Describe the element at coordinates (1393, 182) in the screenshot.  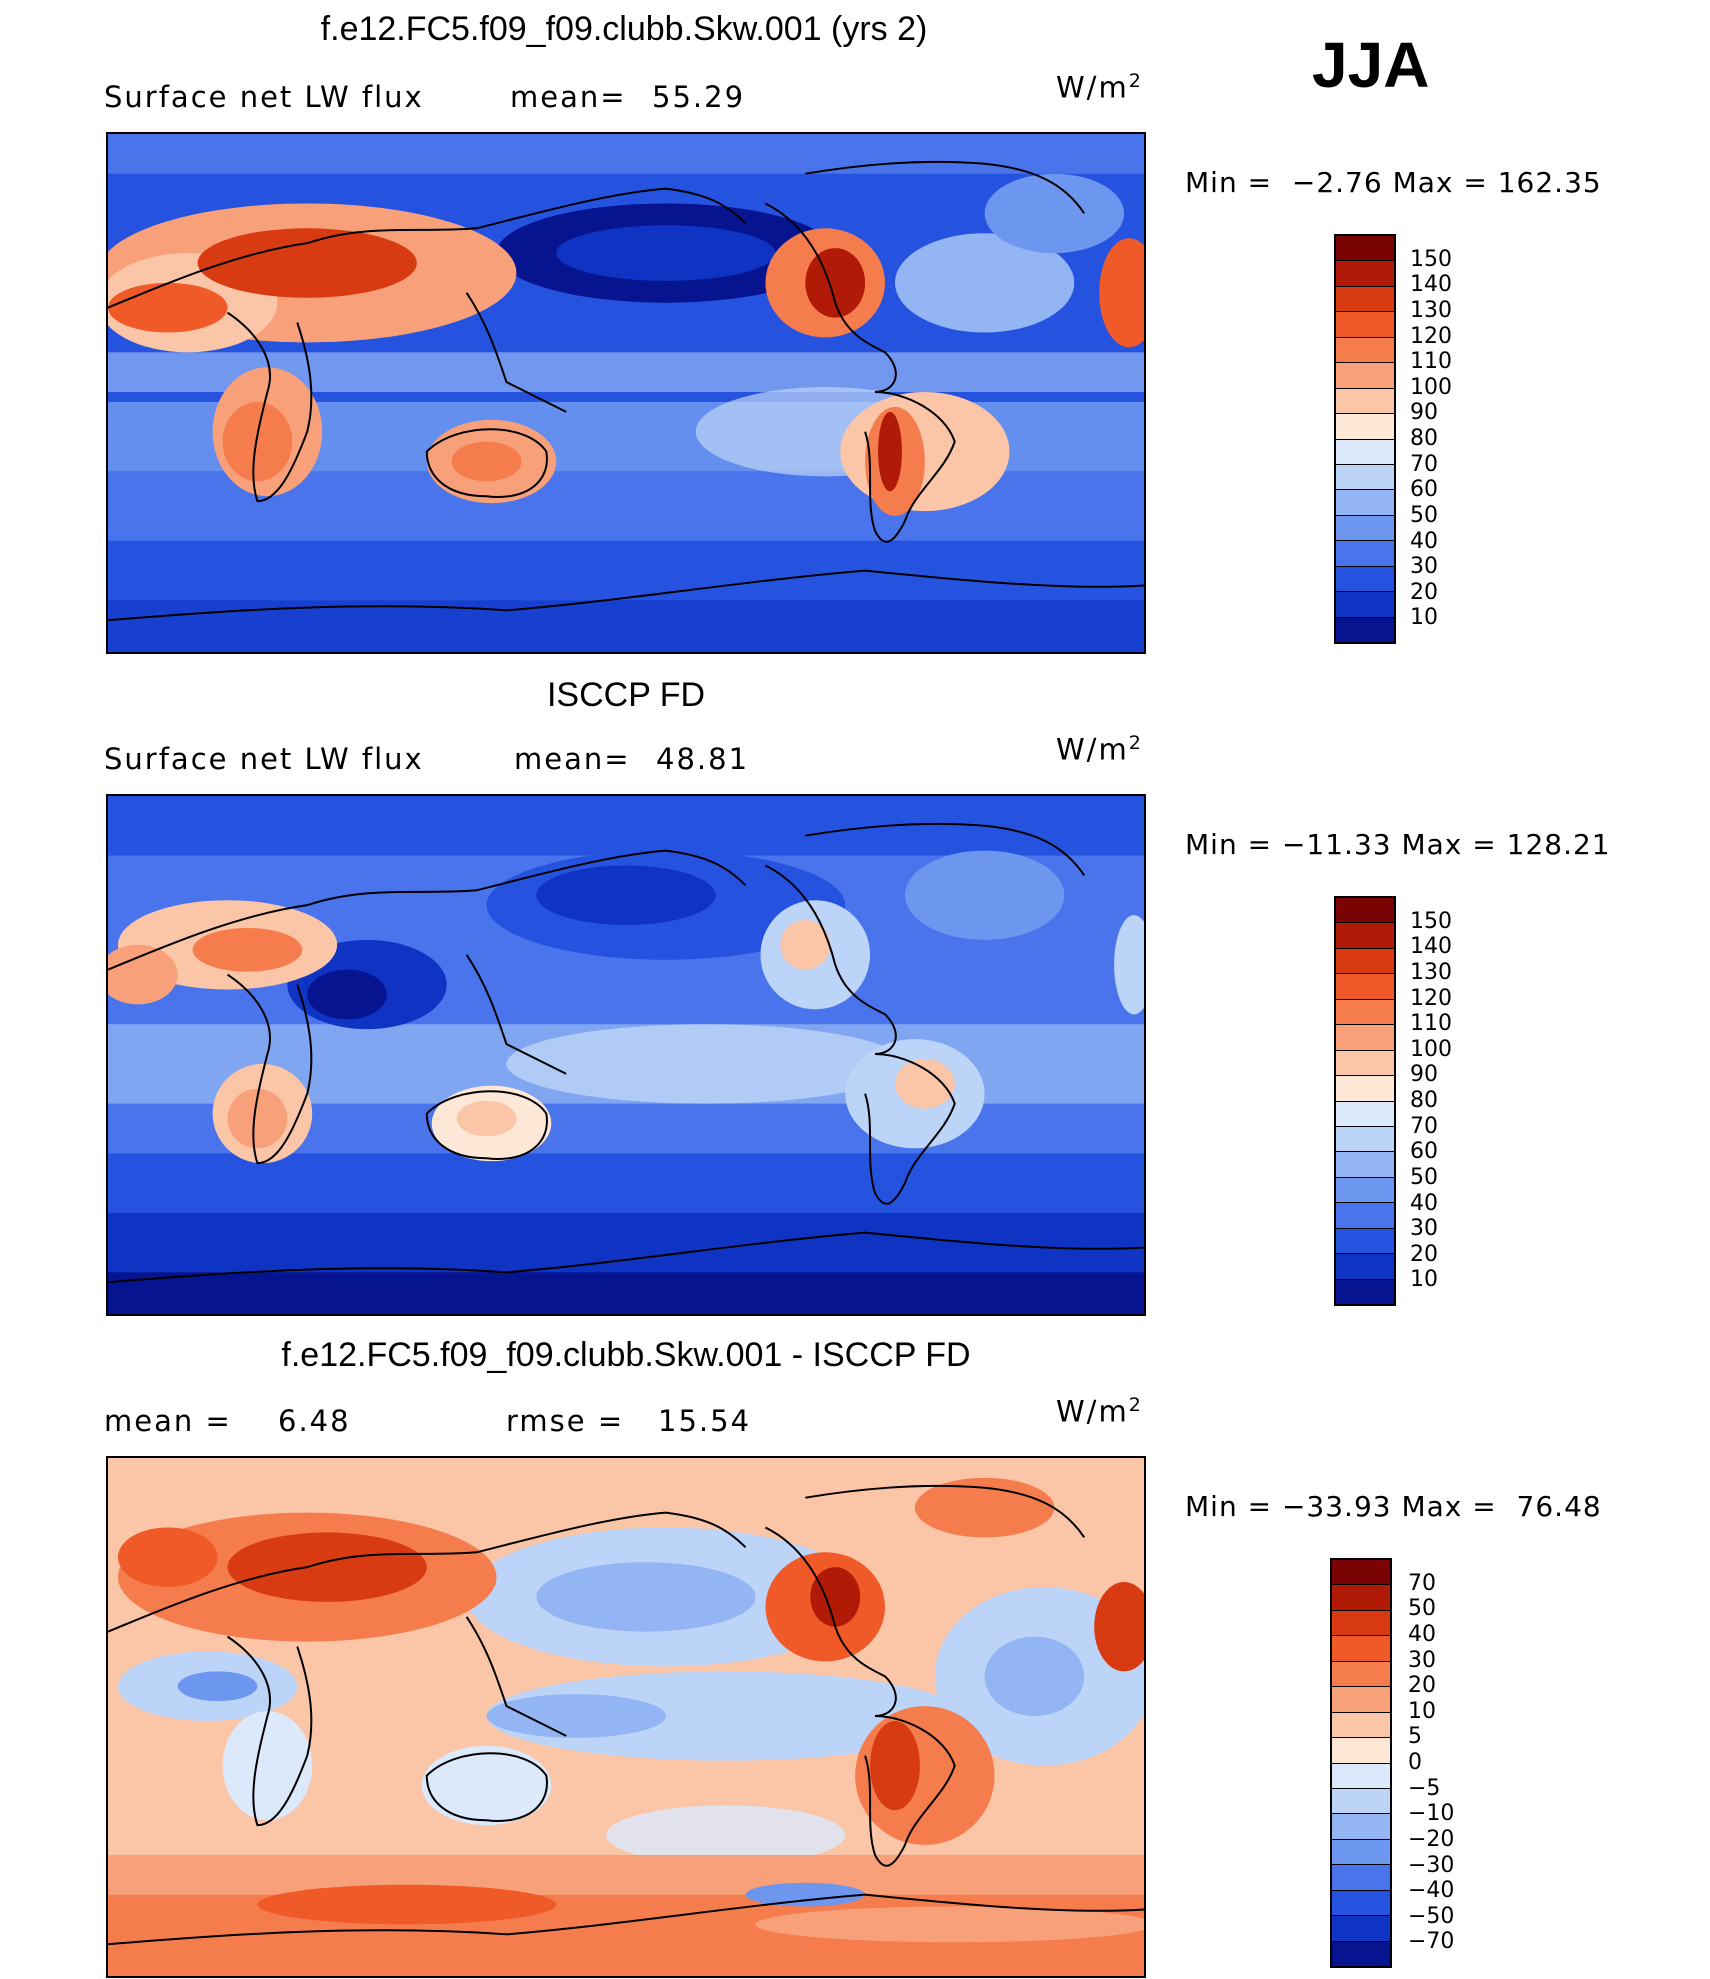
I see `panel1-minmax: Min = −2.76 Max = 162.35` at that location.